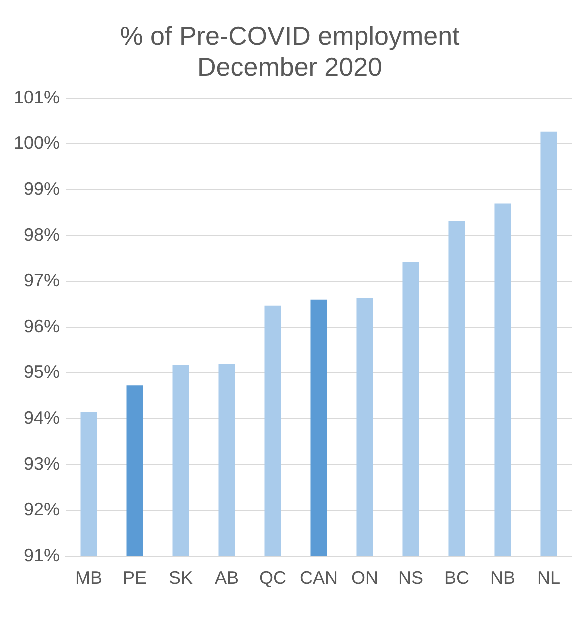 The height and width of the screenshot is (634, 588). What do you see at coordinates (42, 418) in the screenshot?
I see `y-tick-label: 94%` at bounding box center [42, 418].